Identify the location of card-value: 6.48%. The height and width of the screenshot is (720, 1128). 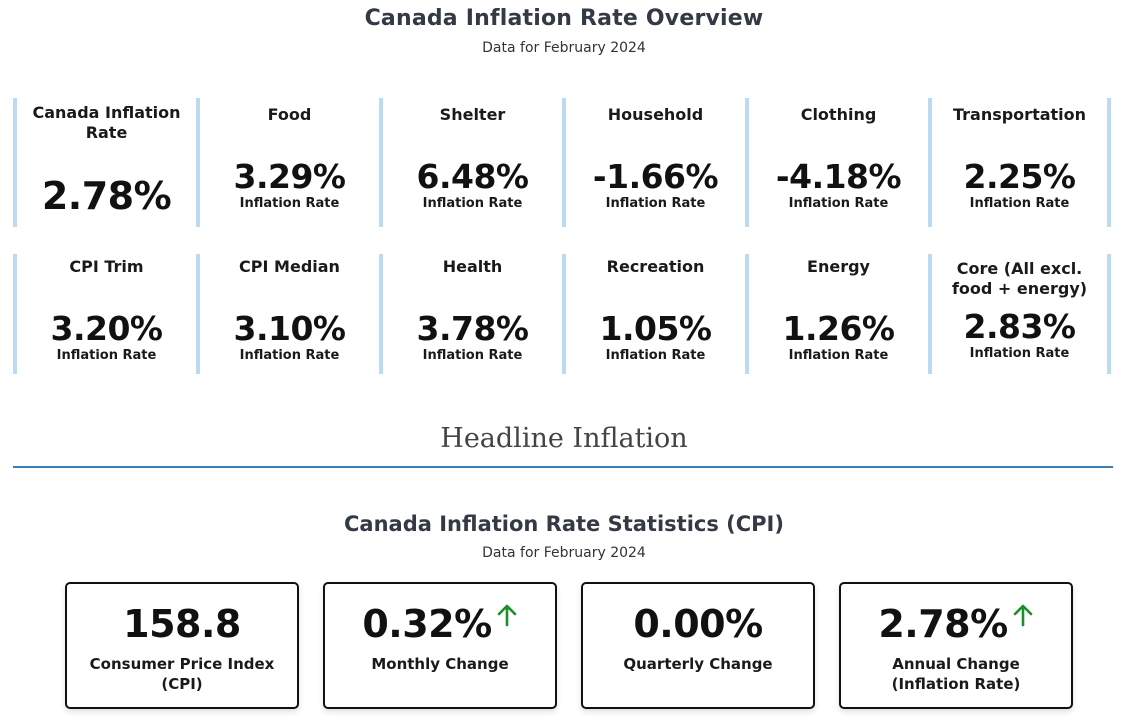
(473, 176).